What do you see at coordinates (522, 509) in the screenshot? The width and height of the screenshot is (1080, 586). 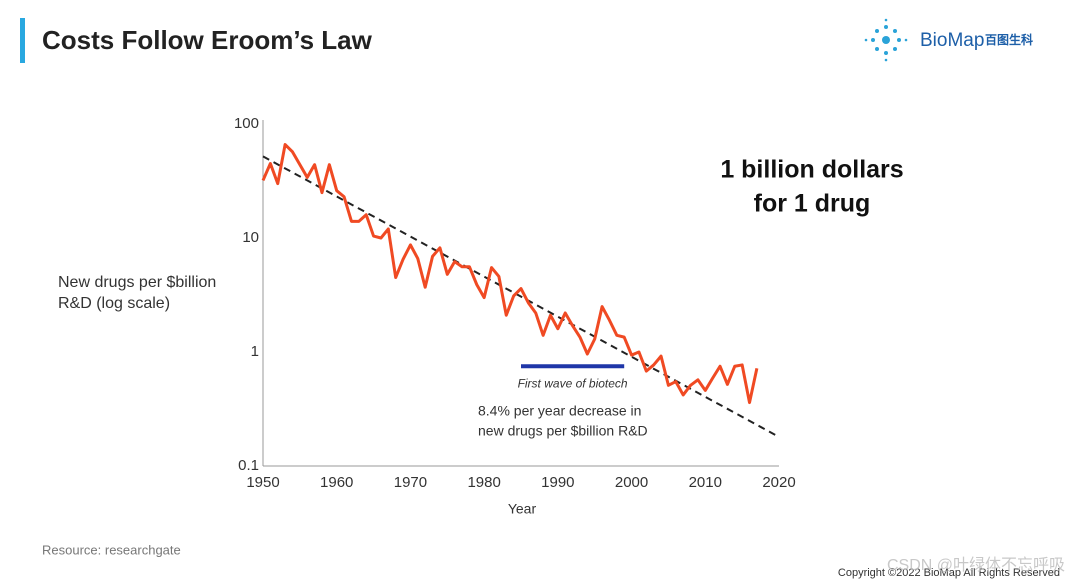 I see `x-axis-title: Year` at bounding box center [522, 509].